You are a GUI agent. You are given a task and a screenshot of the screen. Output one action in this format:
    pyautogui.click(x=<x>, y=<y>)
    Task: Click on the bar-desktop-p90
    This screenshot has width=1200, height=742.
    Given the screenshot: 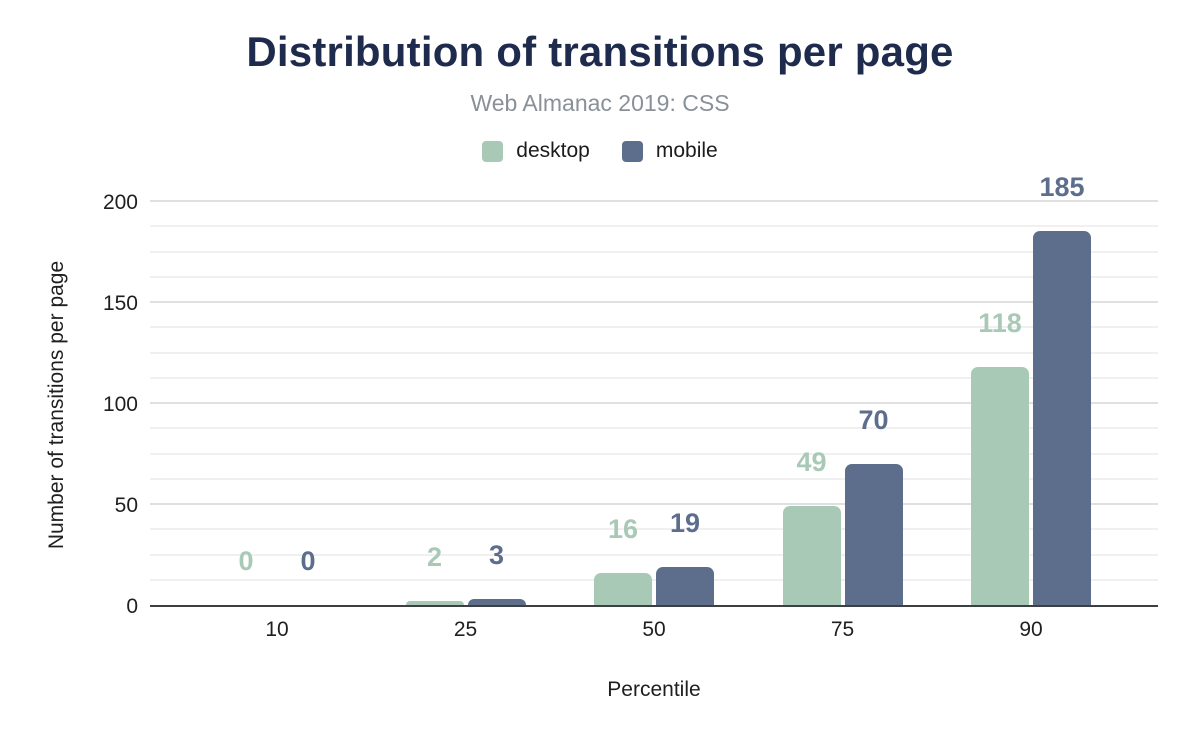 What is the action you would take?
    pyautogui.click(x=1000, y=485)
    